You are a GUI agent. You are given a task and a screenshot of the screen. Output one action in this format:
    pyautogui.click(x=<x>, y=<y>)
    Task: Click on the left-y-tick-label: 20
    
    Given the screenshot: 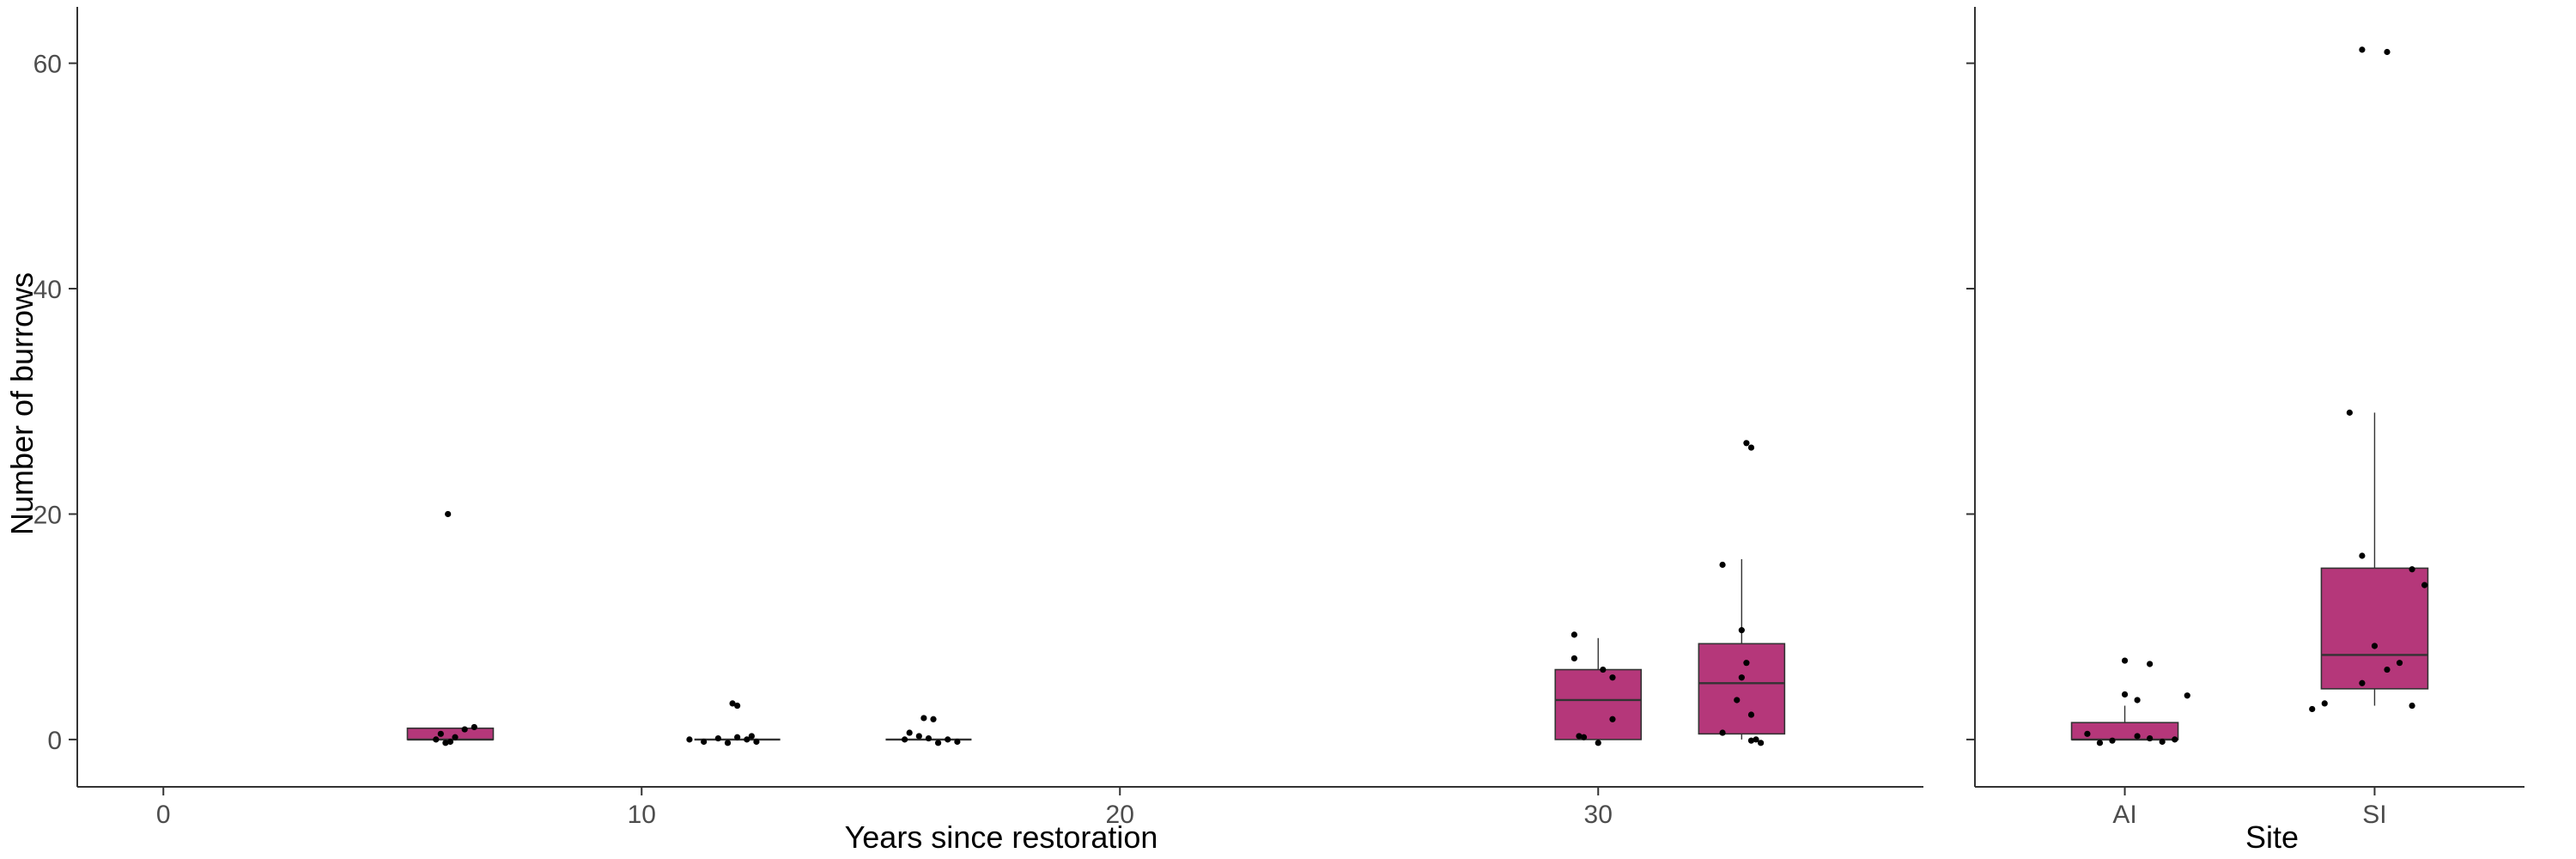 What is the action you would take?
    pyautogui.click(x=48, y=515)
    